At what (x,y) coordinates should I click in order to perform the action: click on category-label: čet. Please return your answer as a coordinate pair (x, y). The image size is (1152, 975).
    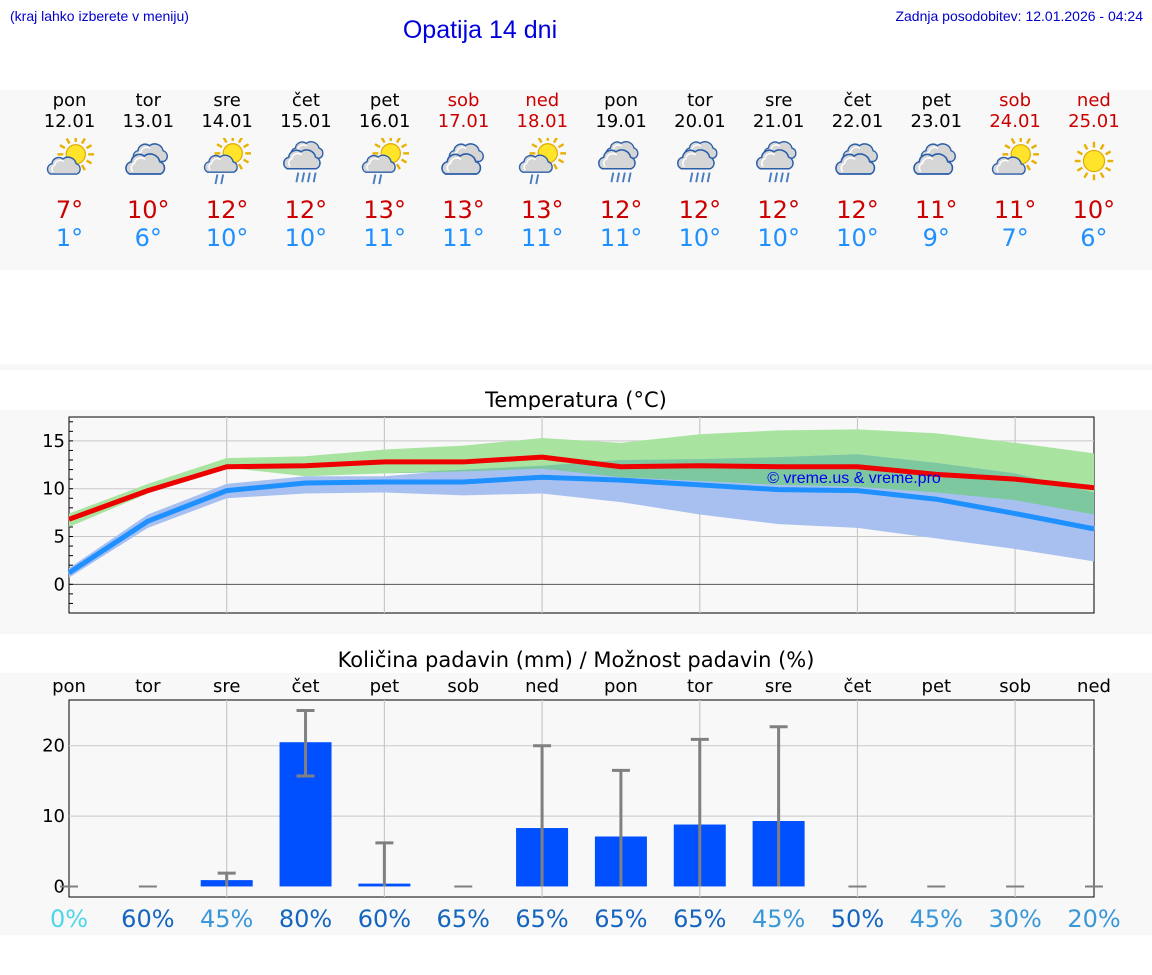
    Looking at the image, I should click on (857, 686).